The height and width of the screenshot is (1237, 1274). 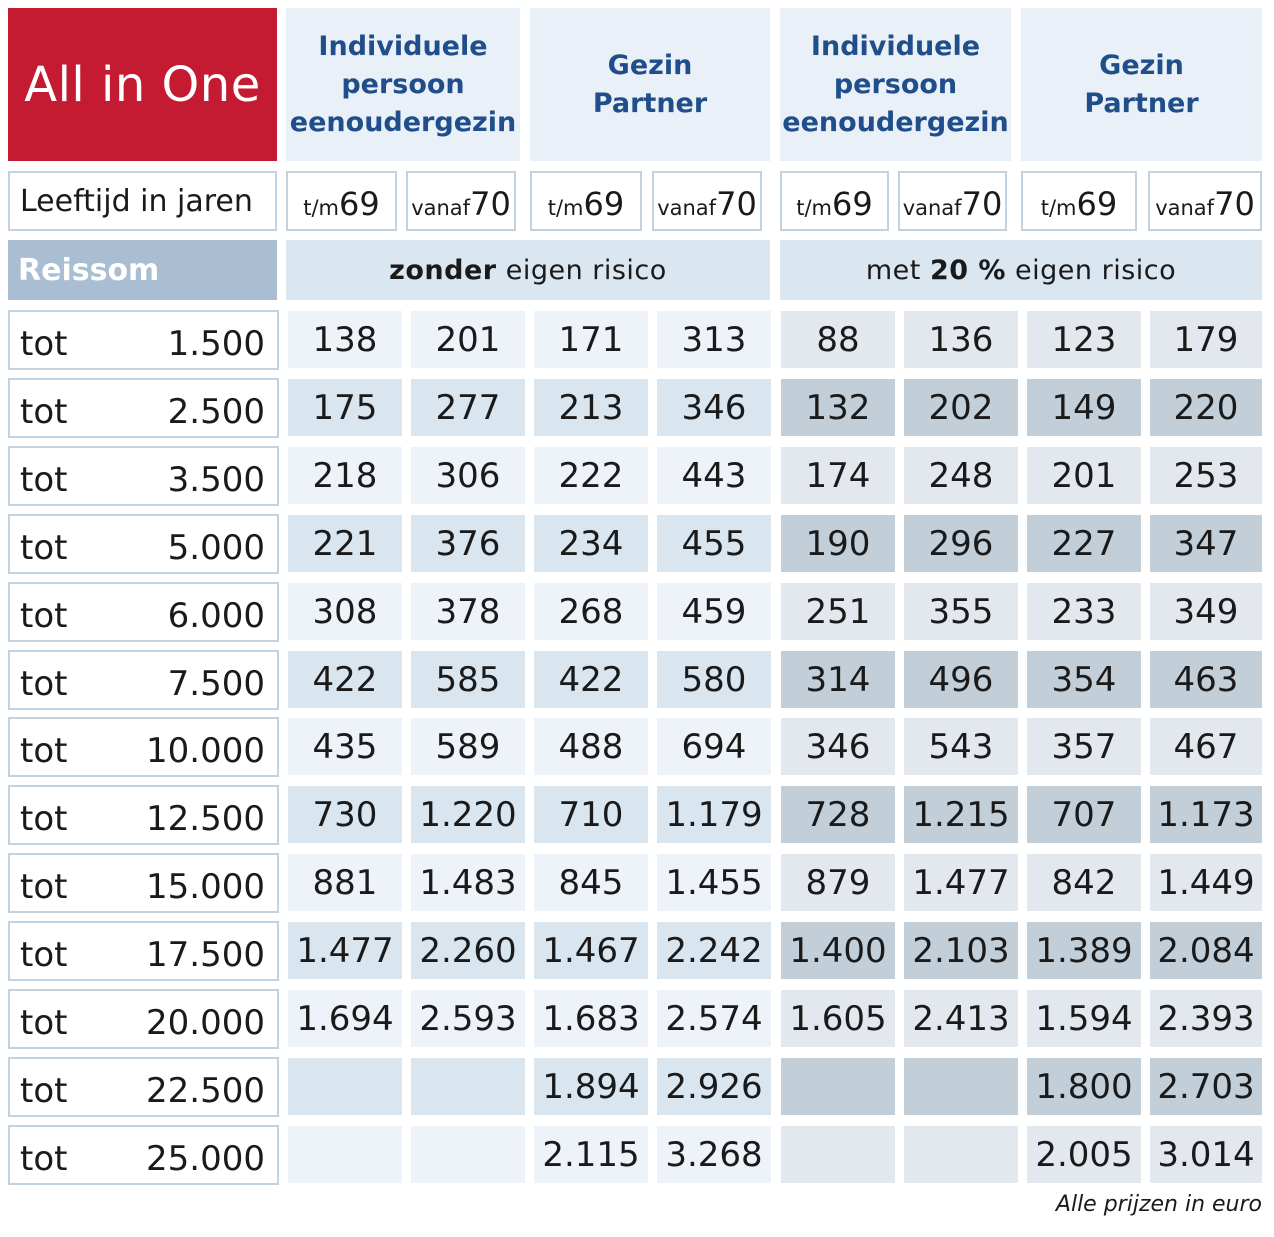 I want to click on price-cell: 149, so click(x=1084, y=407).